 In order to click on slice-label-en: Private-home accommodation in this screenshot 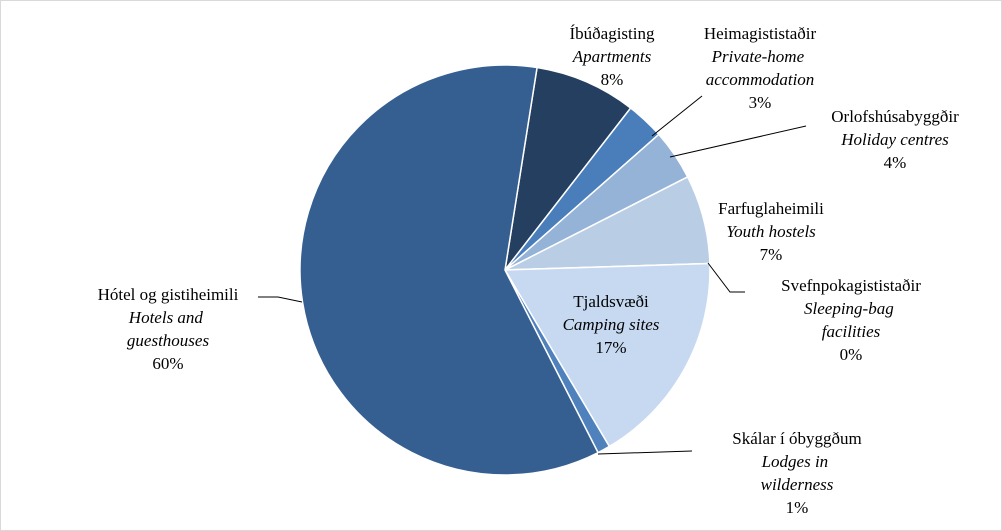, I will do `click(760, 68)`.